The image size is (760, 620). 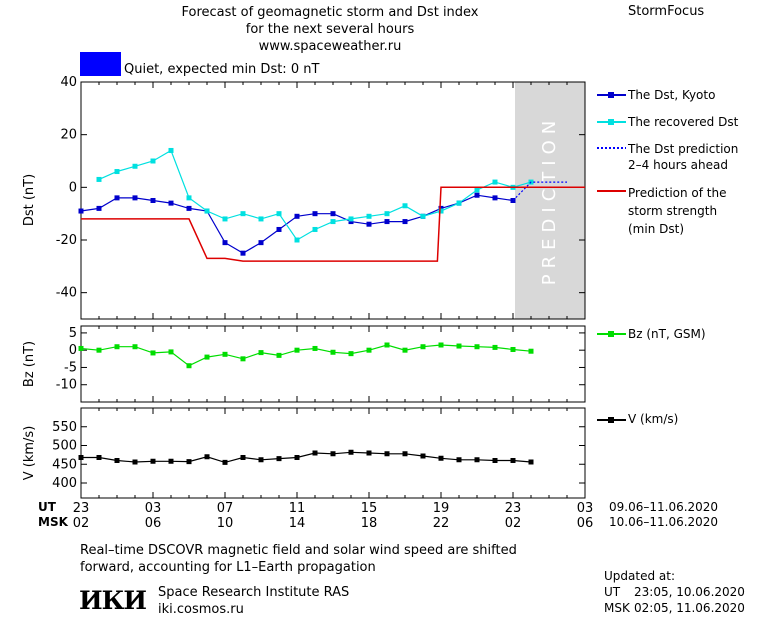 What do you see at coordinates (441, 508) in the screenshot?
I see `x-tick-label-ut: 19` at bounding box center [441, 508].